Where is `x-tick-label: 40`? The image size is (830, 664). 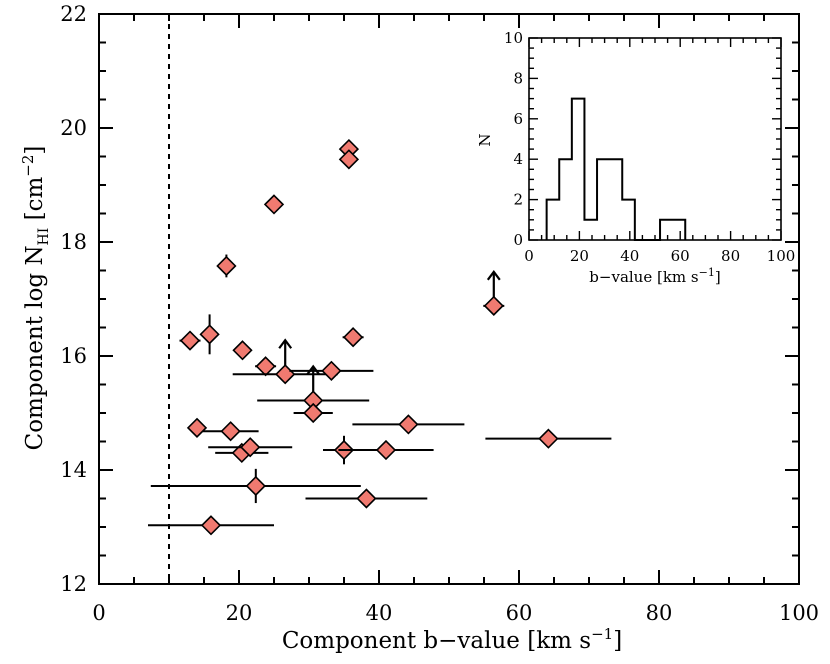
x-tick-label: 40 is located at coordinates (379, 613).